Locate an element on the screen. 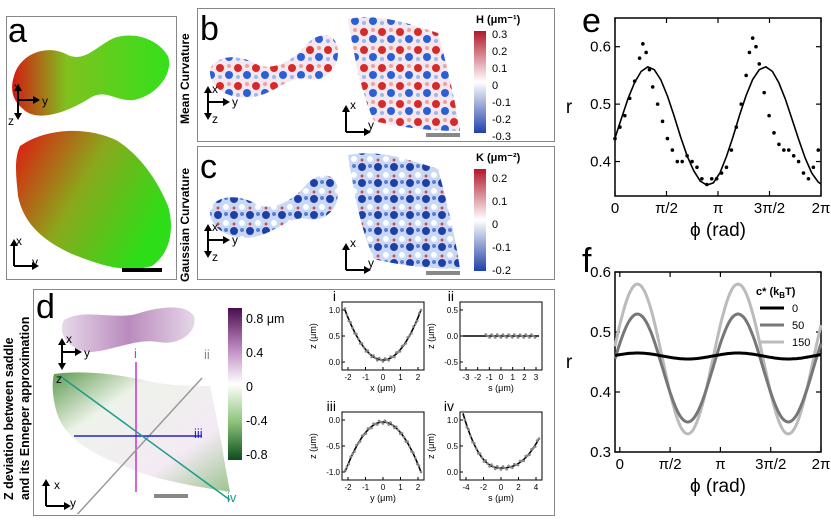 The width and height of the screenshot is (831, 524). y-axis-label: r is located at coordinates (569, 107).